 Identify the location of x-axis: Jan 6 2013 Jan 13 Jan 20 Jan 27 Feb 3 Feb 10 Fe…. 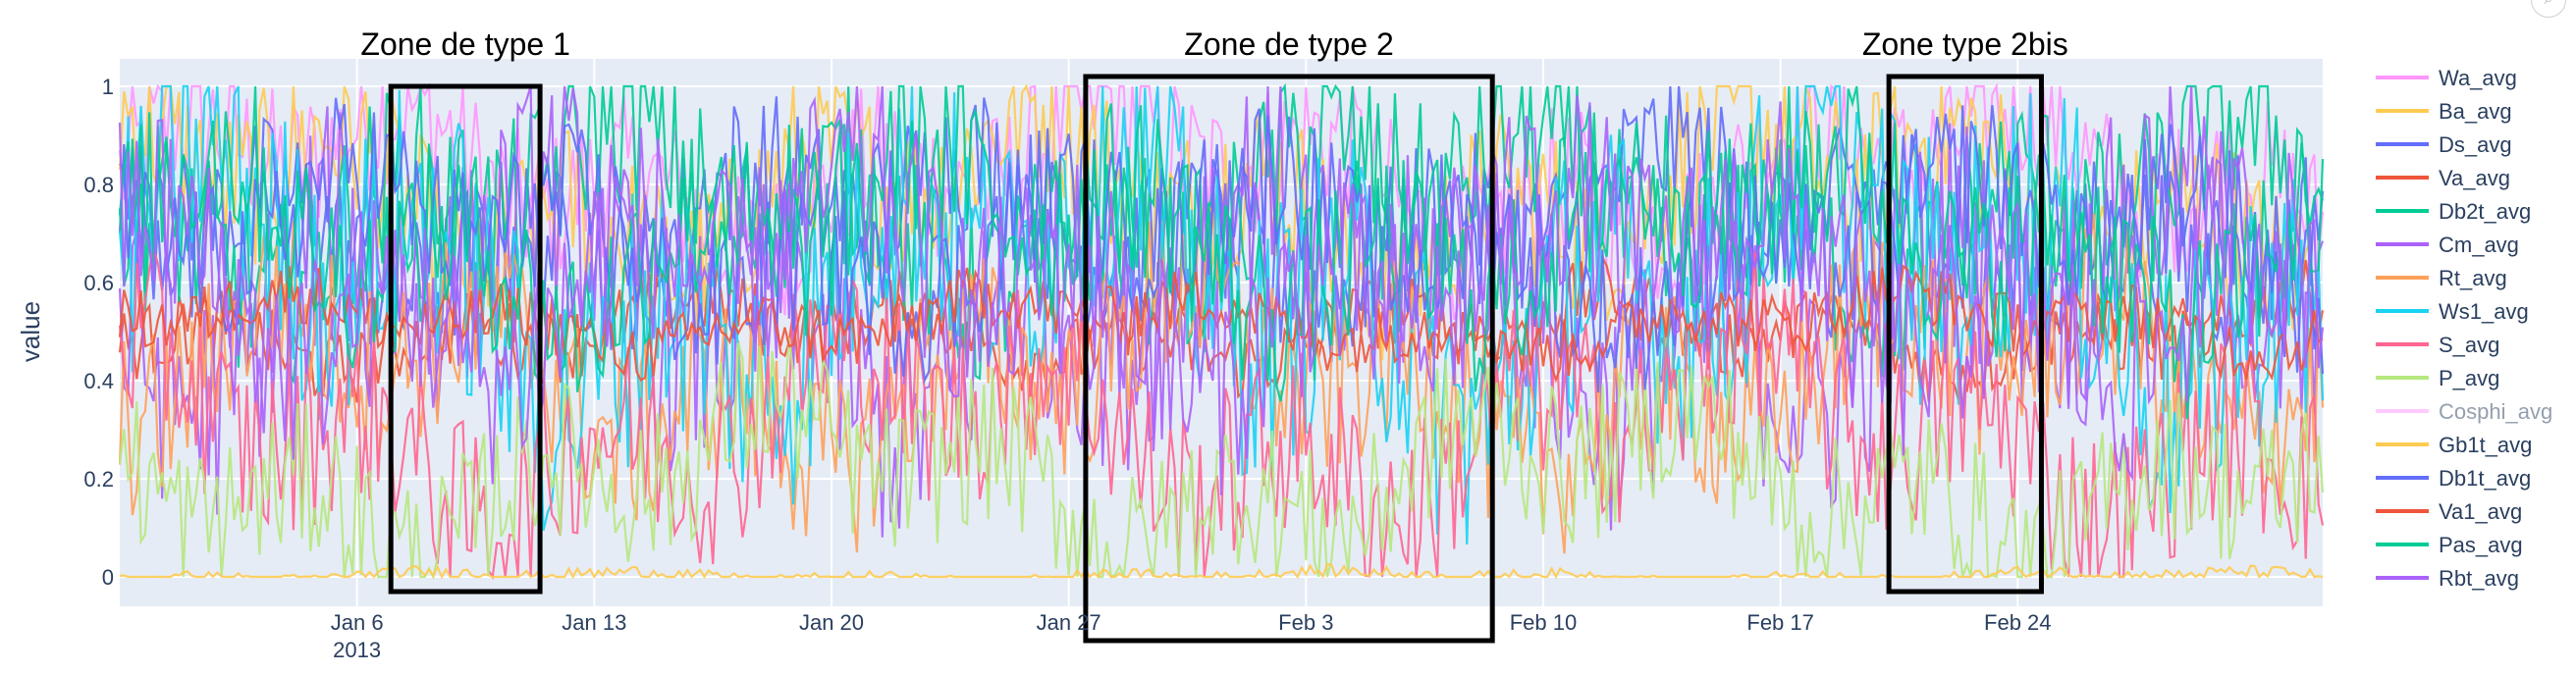
(1191, 636).